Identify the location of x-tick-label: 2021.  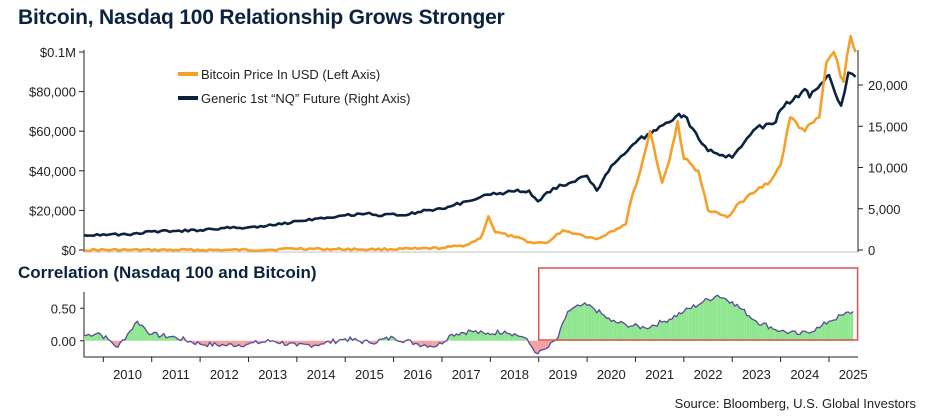
(659, 374).